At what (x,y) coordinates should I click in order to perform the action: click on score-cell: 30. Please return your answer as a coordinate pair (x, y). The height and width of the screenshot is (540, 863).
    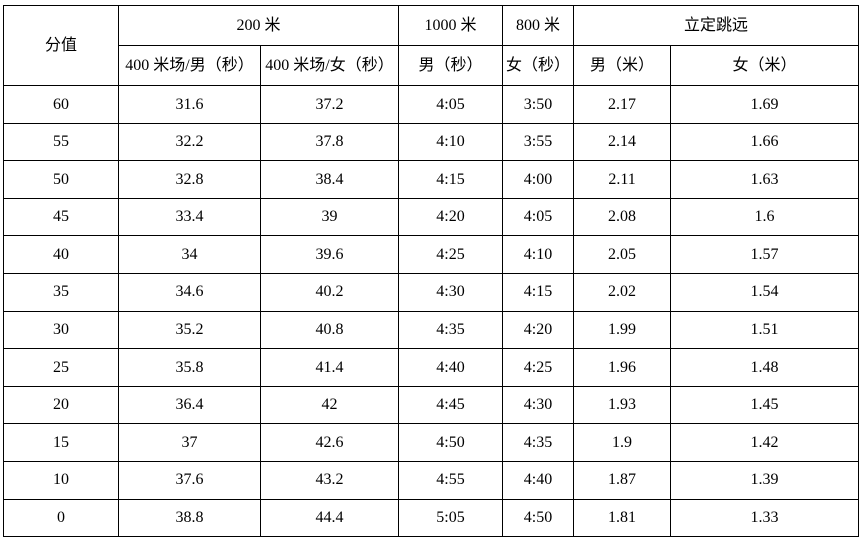
    Looking at the image, I should click on (61, 330).